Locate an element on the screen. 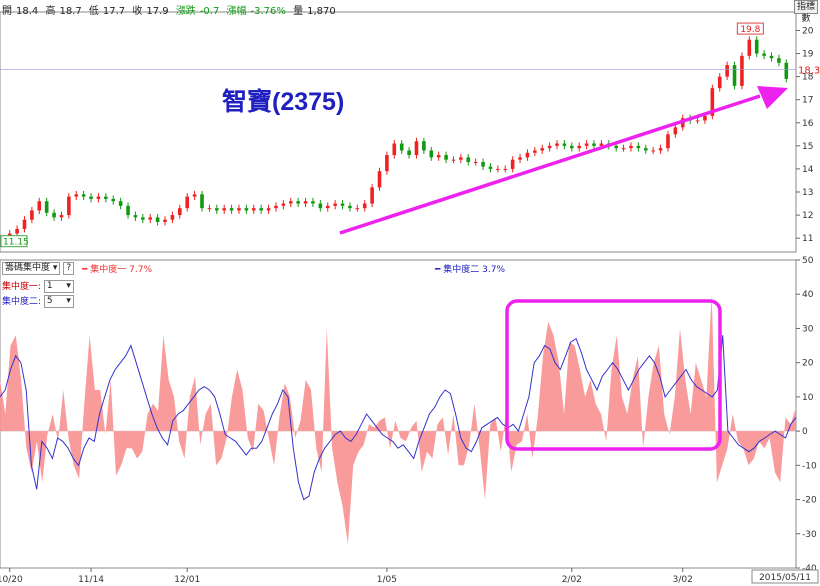  param1-select: 1 ▾ is located at coordinates (58, 286).